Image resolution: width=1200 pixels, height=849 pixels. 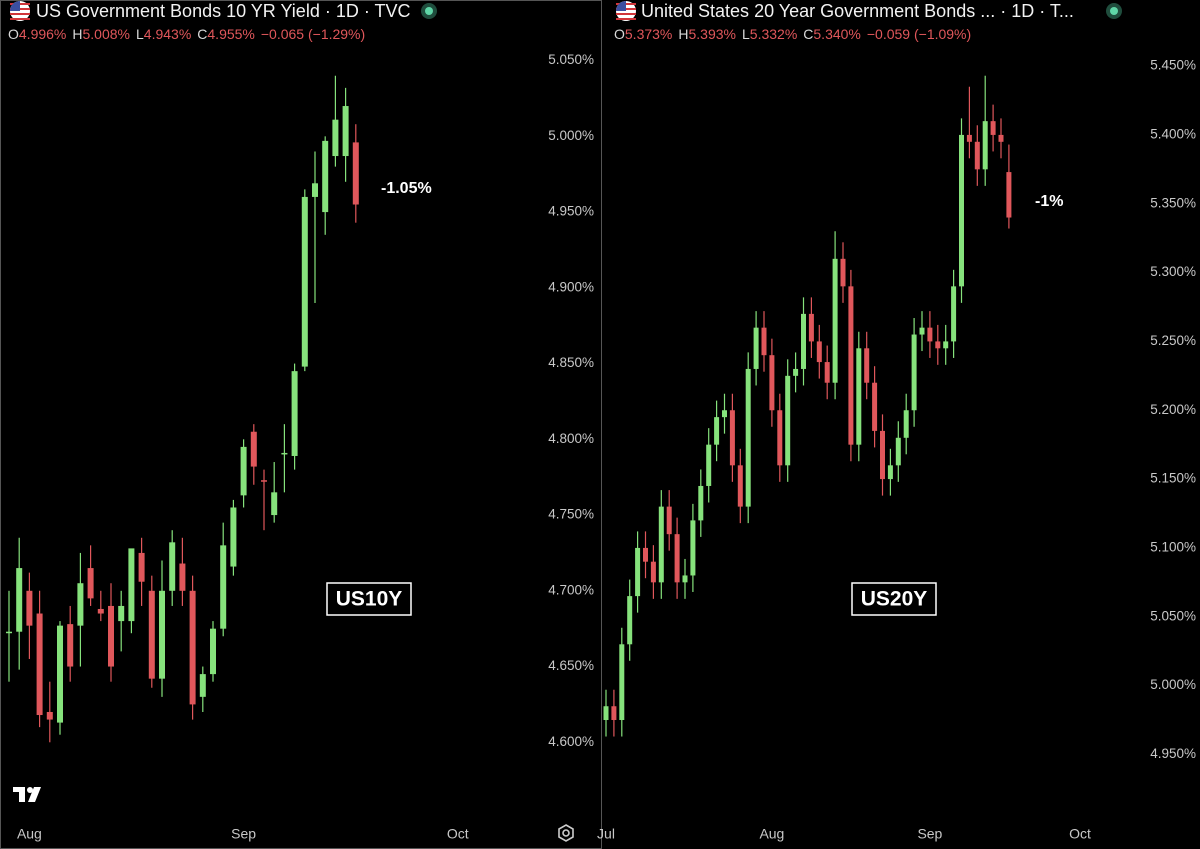 I want to click on ohlc-value: 4.955%, so click(x=230, y=34).